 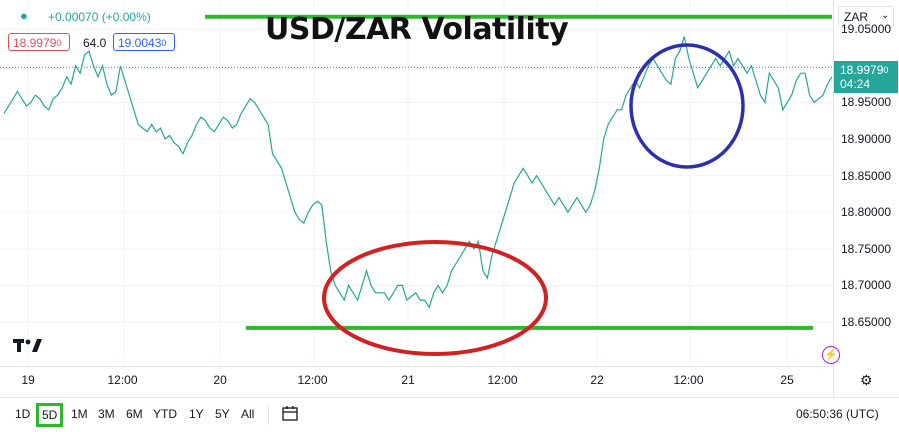 What do you see at coordinates (837, 414) in the screenshot?
I see `utc-time: 06:50:36 (UTC)` at bounding box center [837, 414].